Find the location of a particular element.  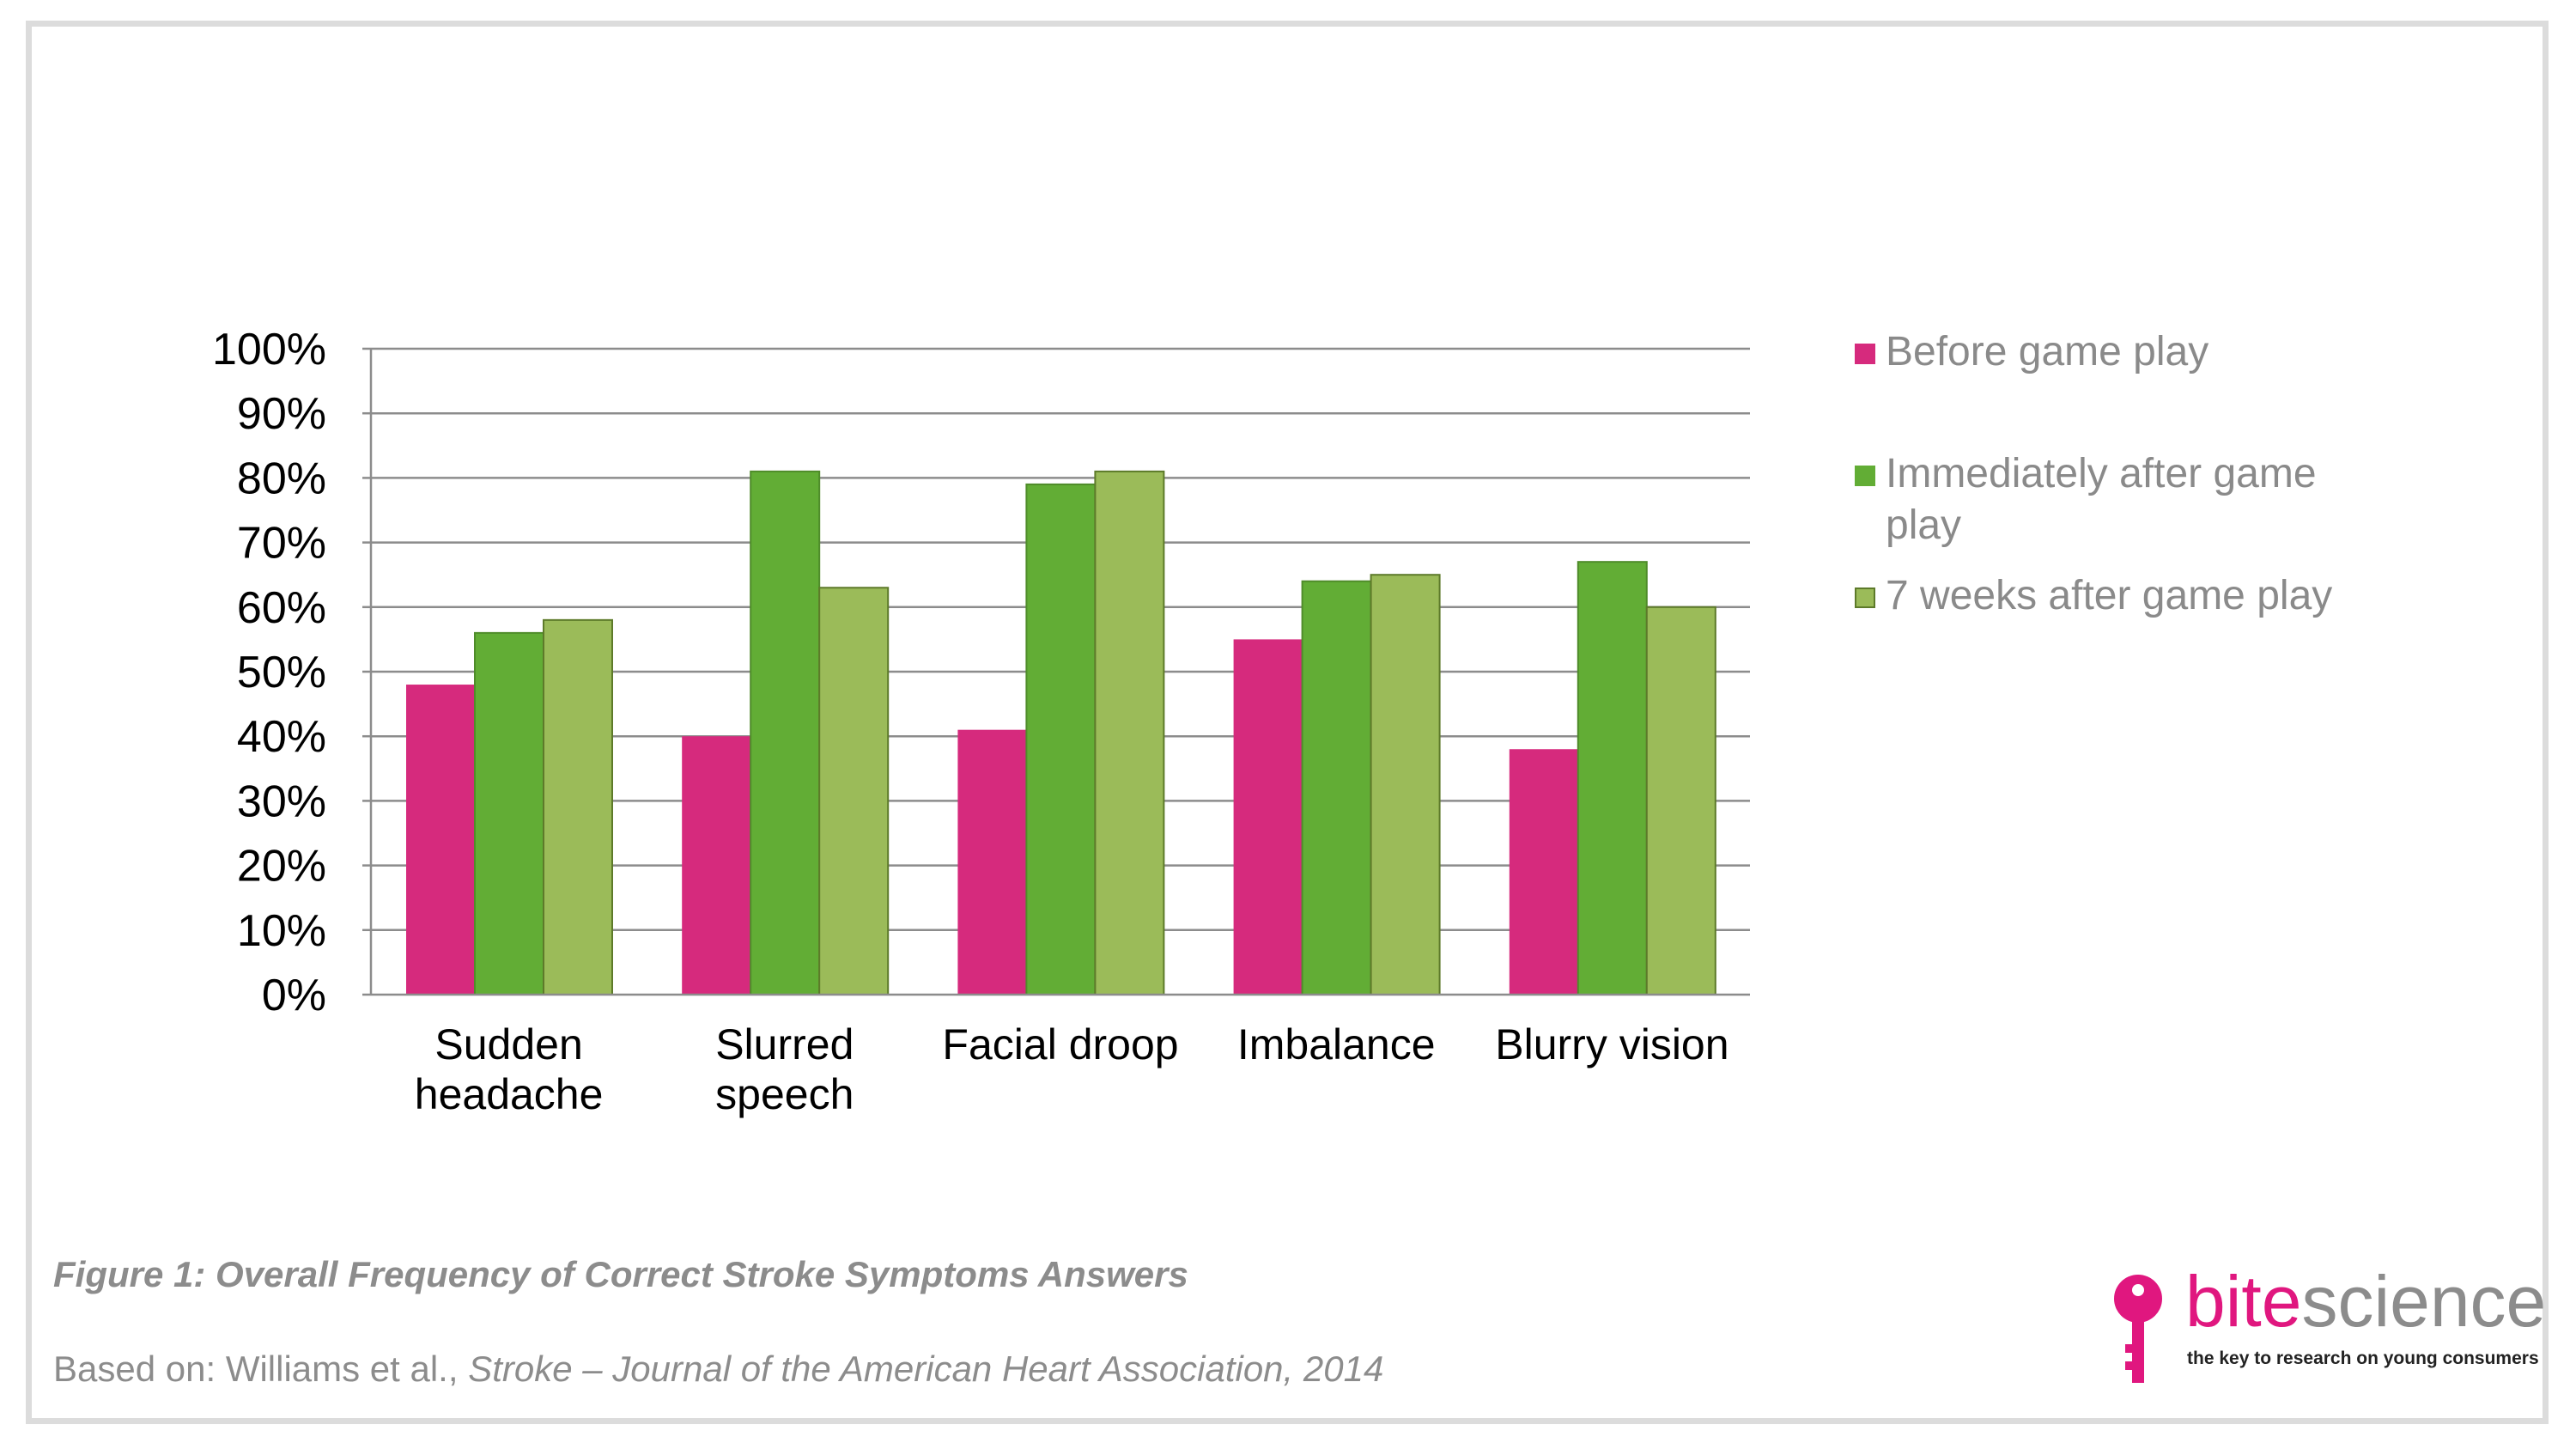

y-tick-label: 100% is located at coordinates (269, 349).